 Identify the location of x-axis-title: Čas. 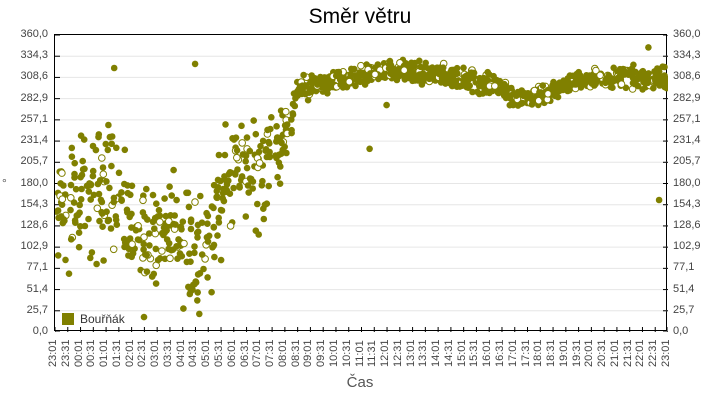
(360, 382).